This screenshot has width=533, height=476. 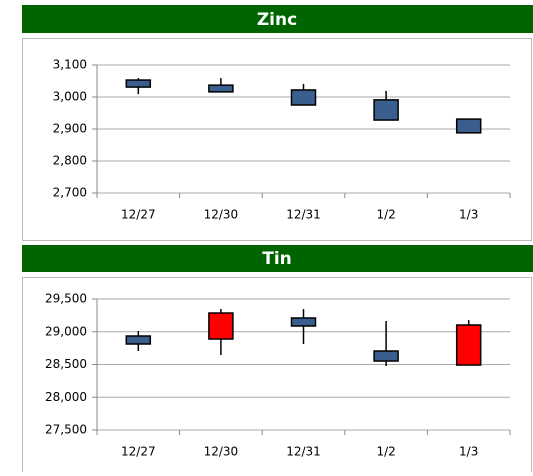 I want to click on y-tick-label: 2,900, so click(x=70, y=129).